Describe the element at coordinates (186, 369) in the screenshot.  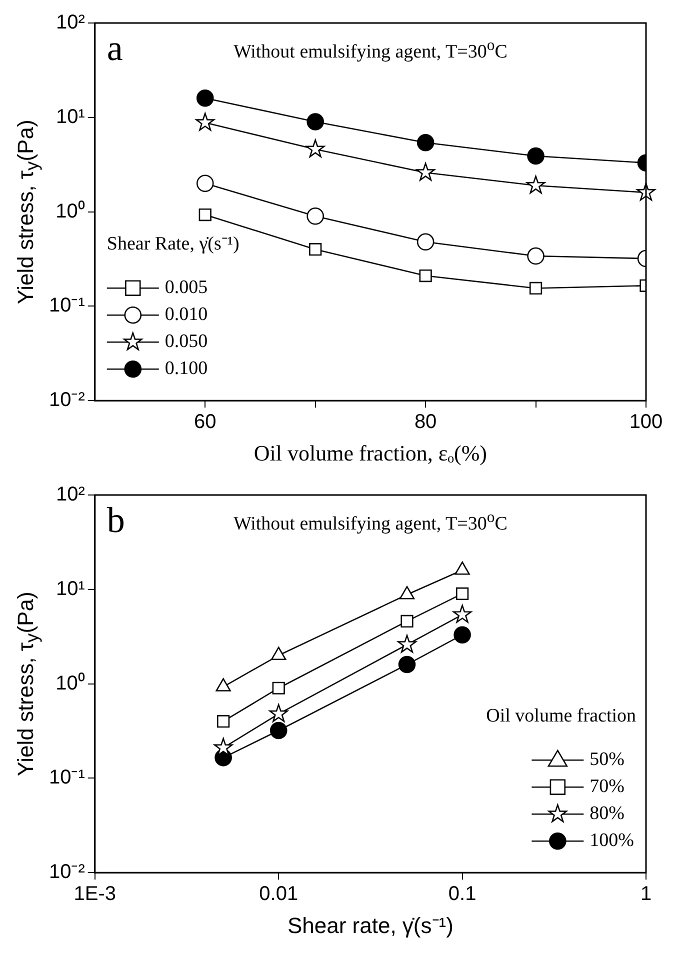
I see `legend-label: 0.100` at that location.